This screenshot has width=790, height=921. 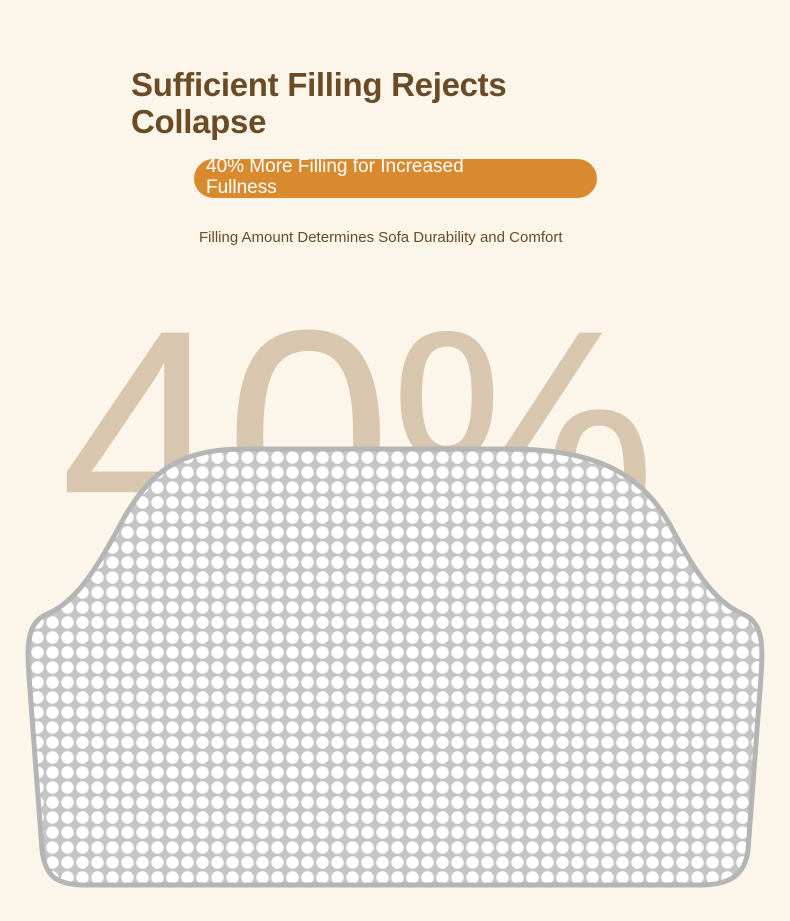 I want to click on filling-badge-label: 40% More Filling for Increased Fullness, so click(x=335, y=178).